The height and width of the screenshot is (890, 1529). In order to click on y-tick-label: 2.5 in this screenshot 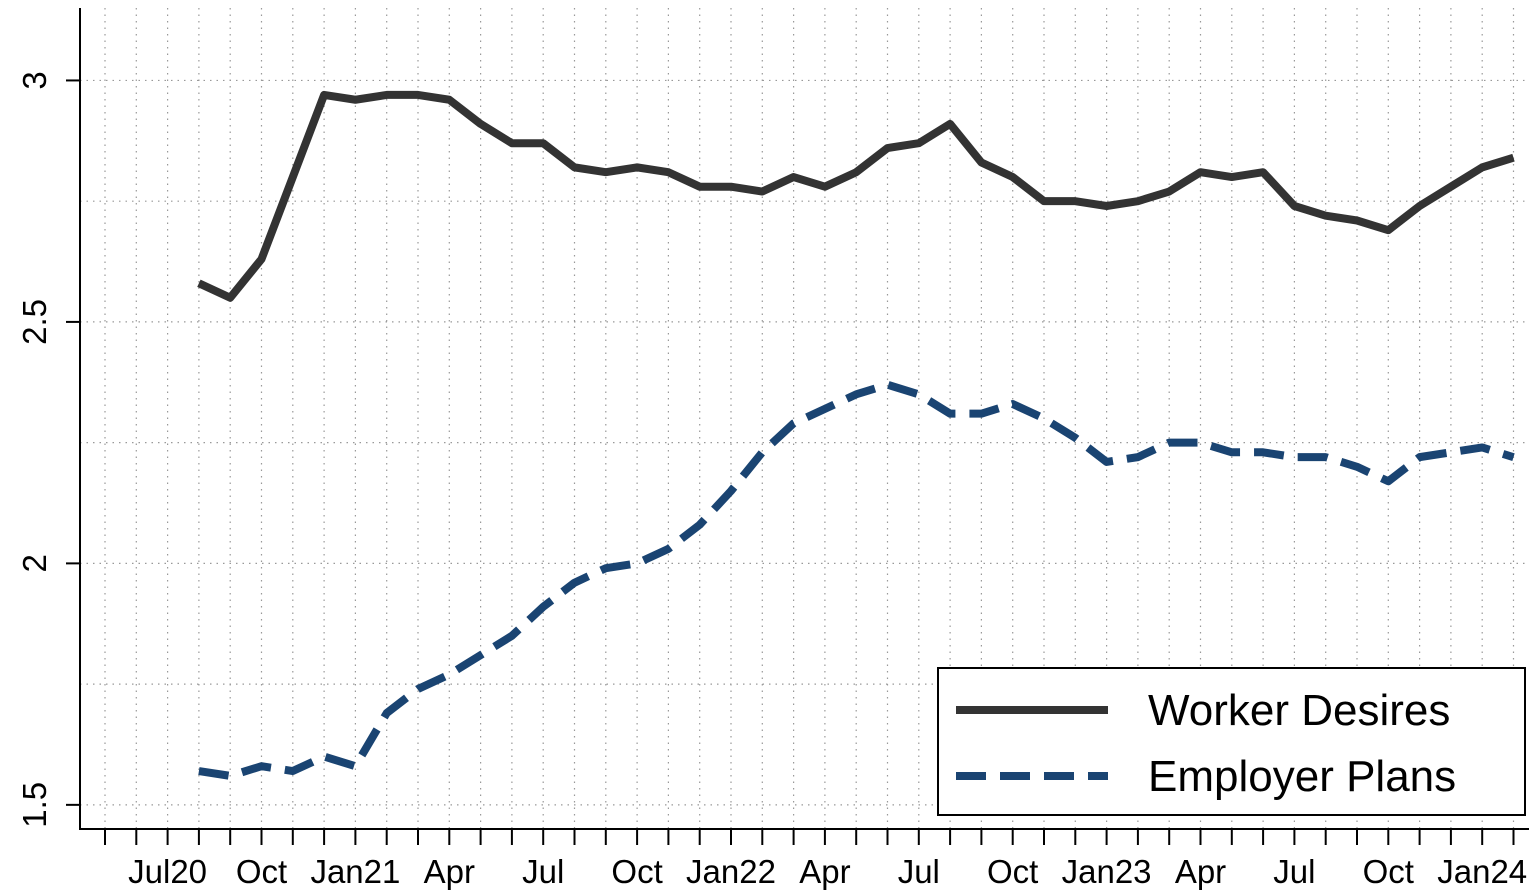, I will do `click(34, 322)`.